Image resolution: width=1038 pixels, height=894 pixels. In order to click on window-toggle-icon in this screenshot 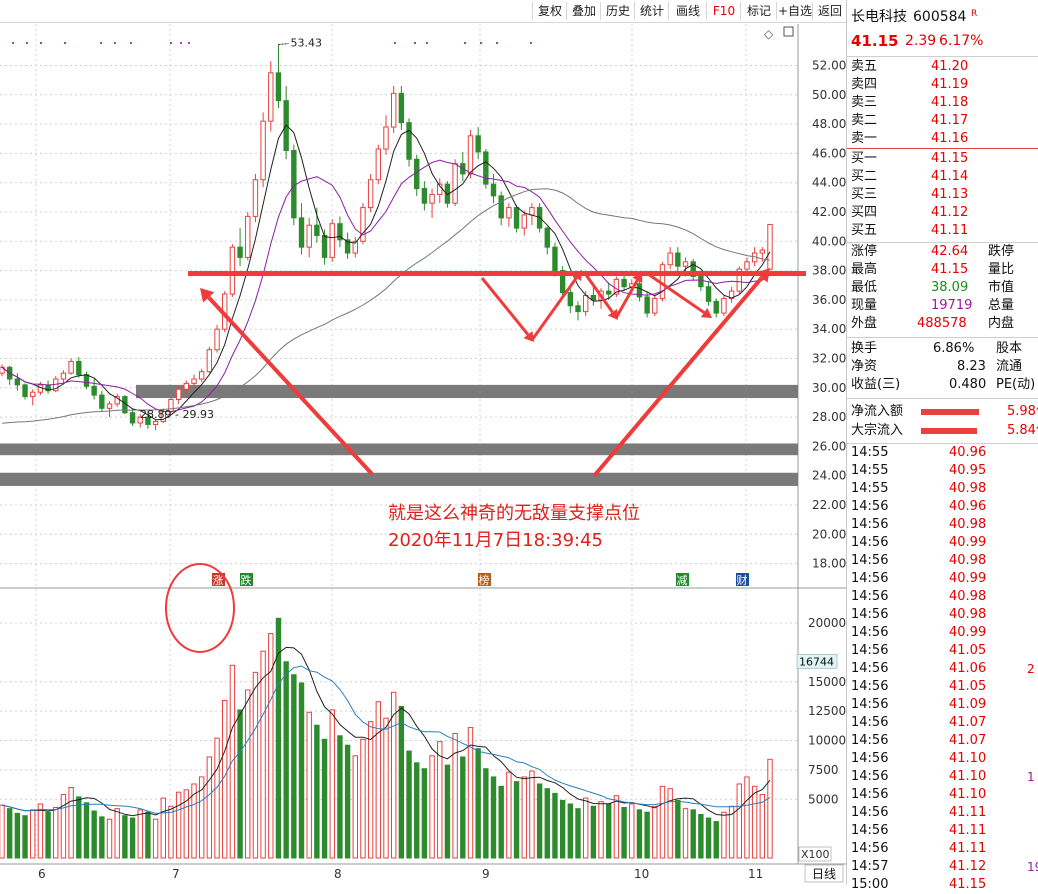, I will do `click(788, 31)`.